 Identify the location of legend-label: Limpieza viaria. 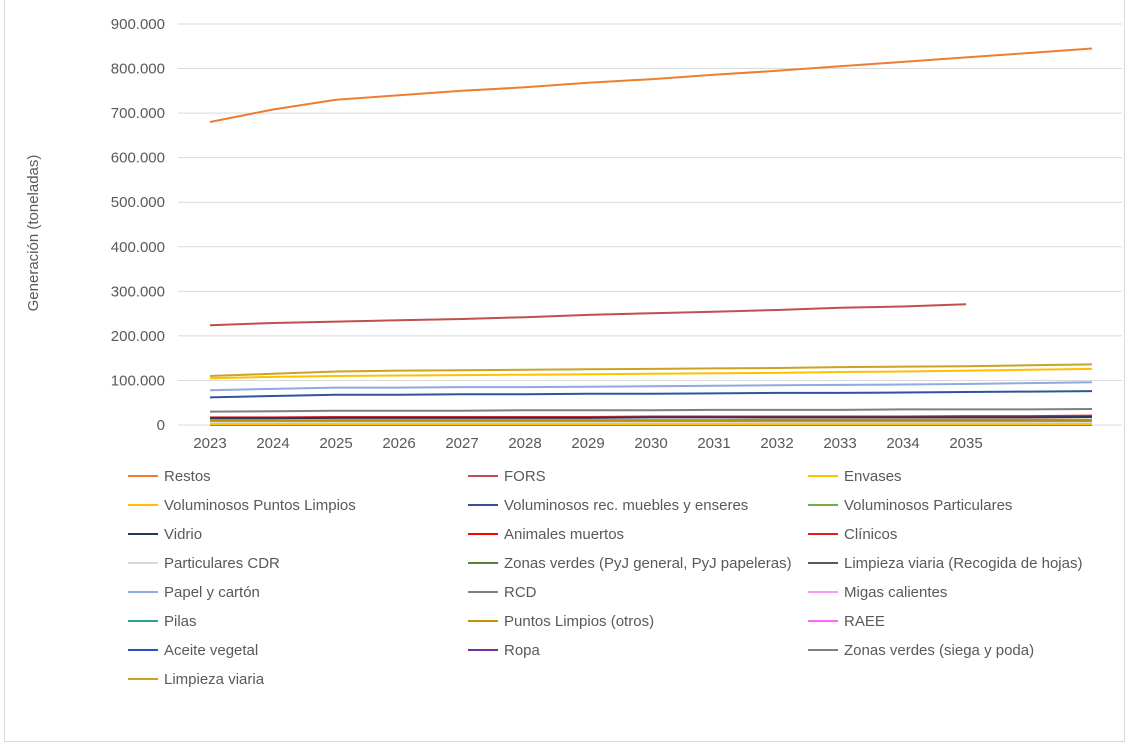
(214, 679).